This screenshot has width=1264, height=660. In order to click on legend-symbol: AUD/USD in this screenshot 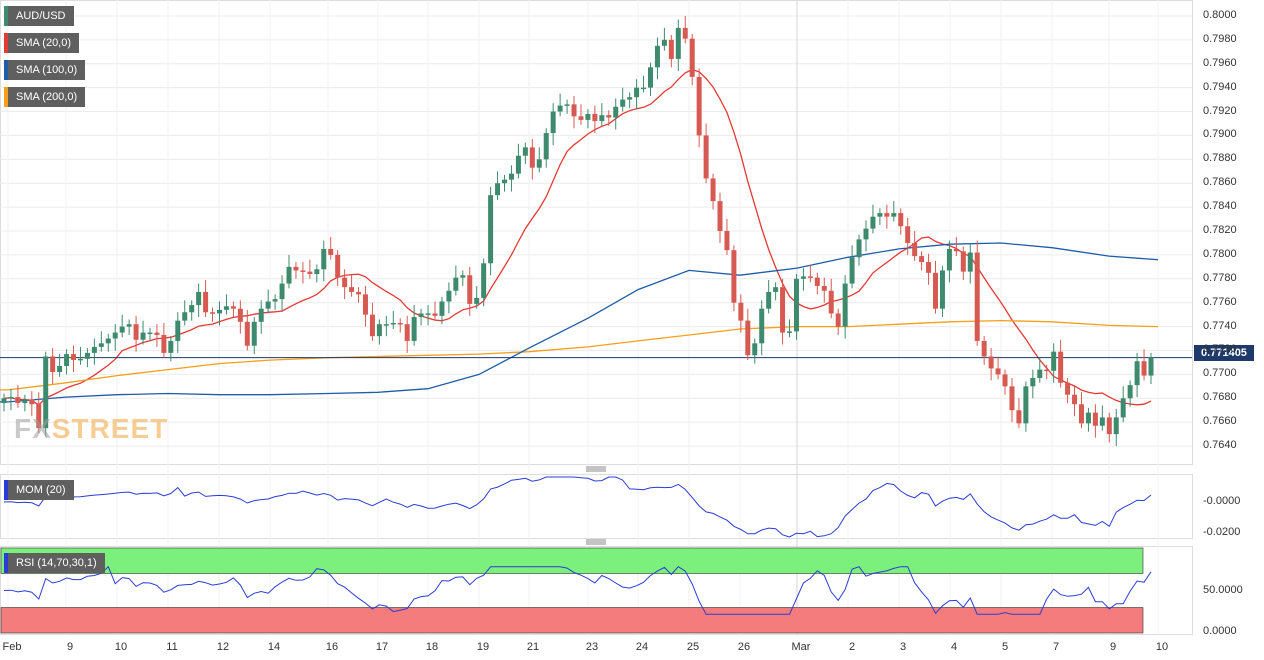, I will do `click(39, 16)`.